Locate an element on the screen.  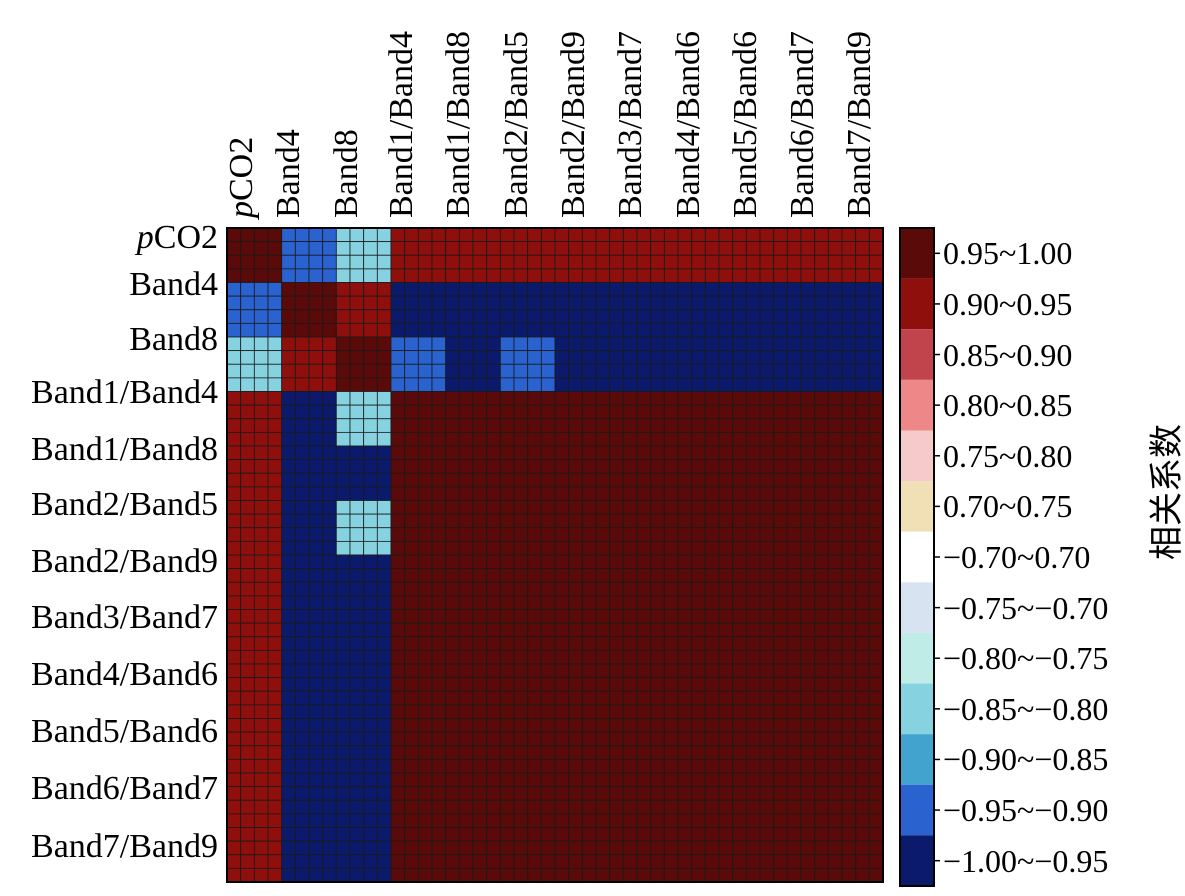
heatmap-cell: Band1/Band8 / Band1/Band4: 0.95 is located at coordinates (439, 493).